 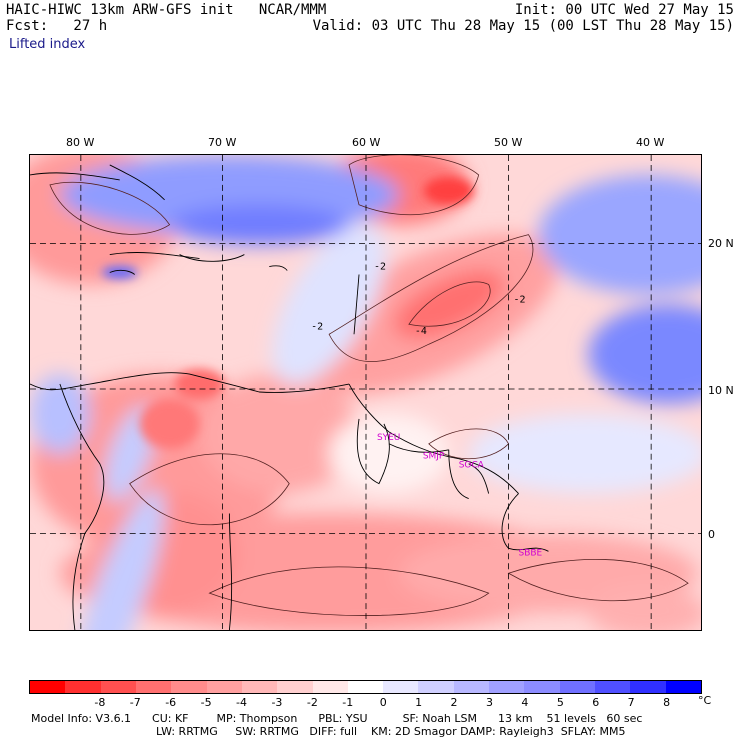 I want to click on colorbar-tick-label: -7, so click(x=135, y=702).